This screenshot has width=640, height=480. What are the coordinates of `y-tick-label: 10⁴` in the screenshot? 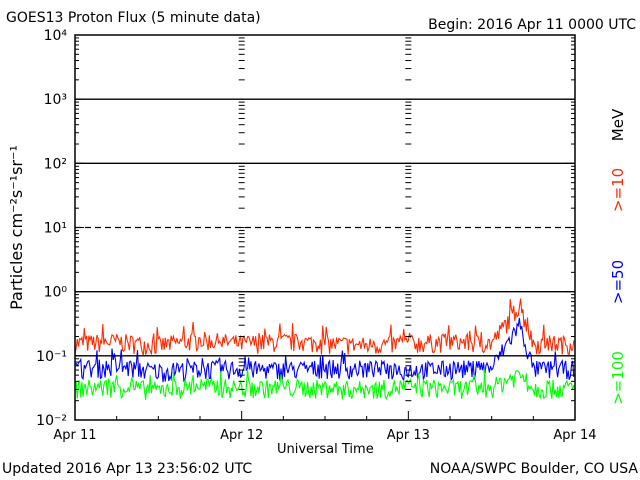 It's located at (56, 36).